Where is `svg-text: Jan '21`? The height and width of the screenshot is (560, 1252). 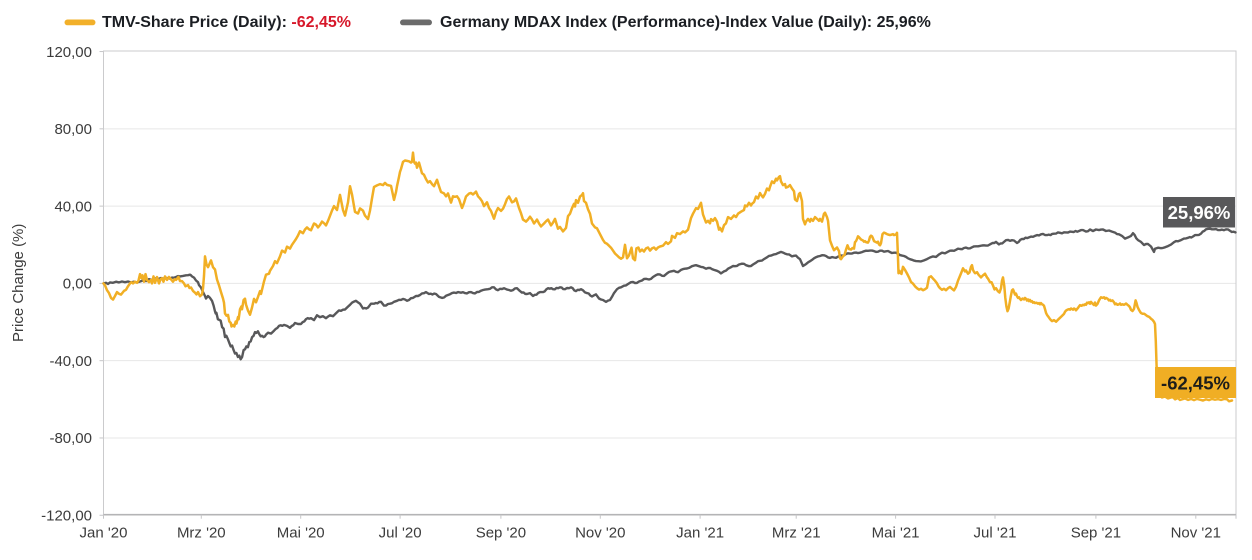 svg-text: Jan '21 is located at coordinates (700, 533).